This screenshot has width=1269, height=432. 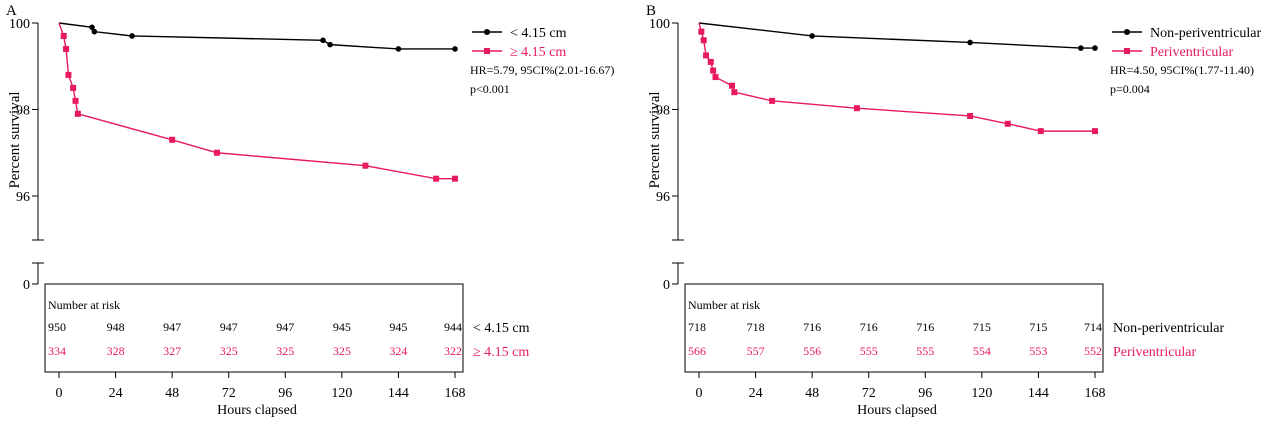 What do you see at coordinates (453, 327) in the screenshot?
I see `risk-table-cell: 944` at bounding box center [453, 327].